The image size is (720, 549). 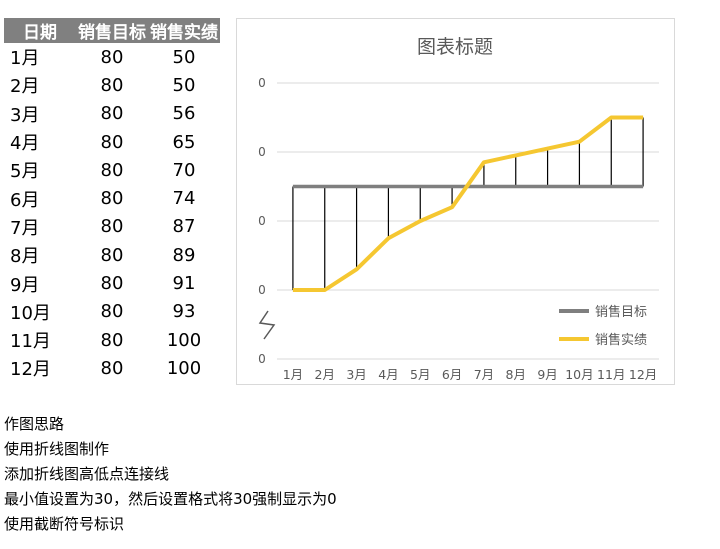 I want to click on header-date: 日期, so click(x=40, y=30).